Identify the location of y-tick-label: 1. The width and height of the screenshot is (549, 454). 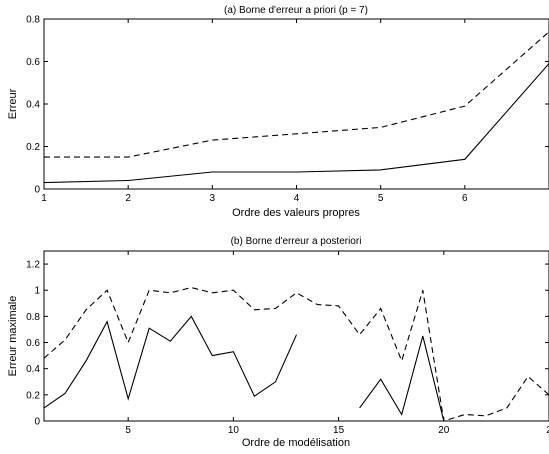
(37, 291).